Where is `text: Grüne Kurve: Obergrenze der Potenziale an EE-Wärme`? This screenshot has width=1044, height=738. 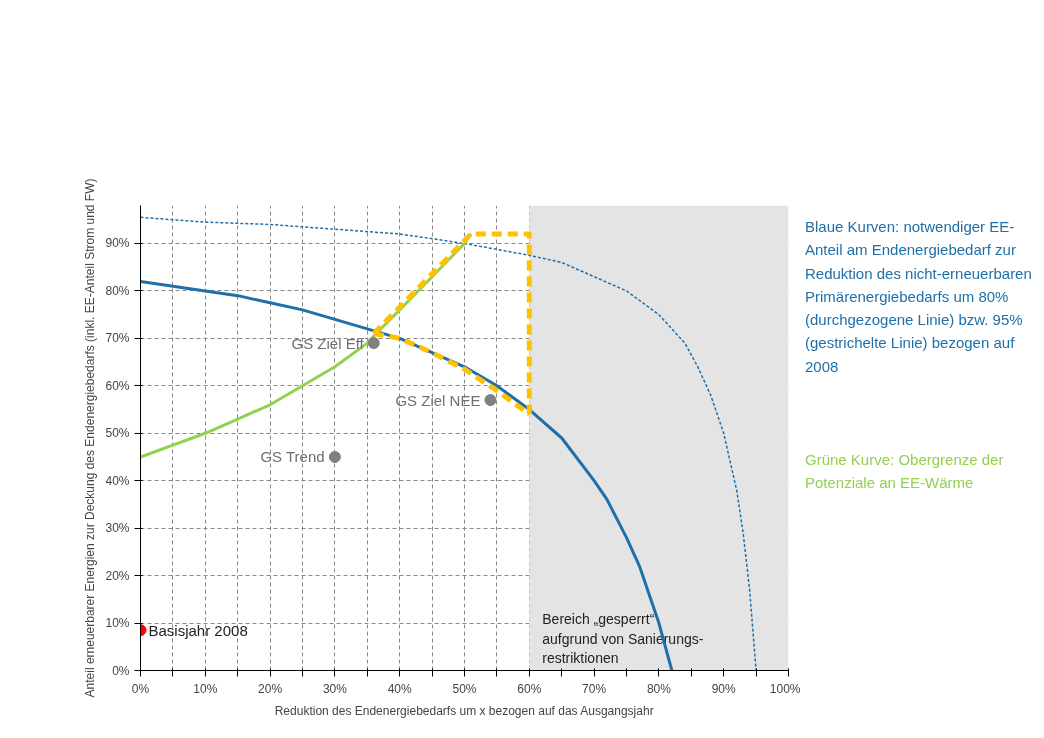 text: Grüne Kurve: Obergrenze der Potenziale an EE-Wärme is located at coordinates (905, 471).